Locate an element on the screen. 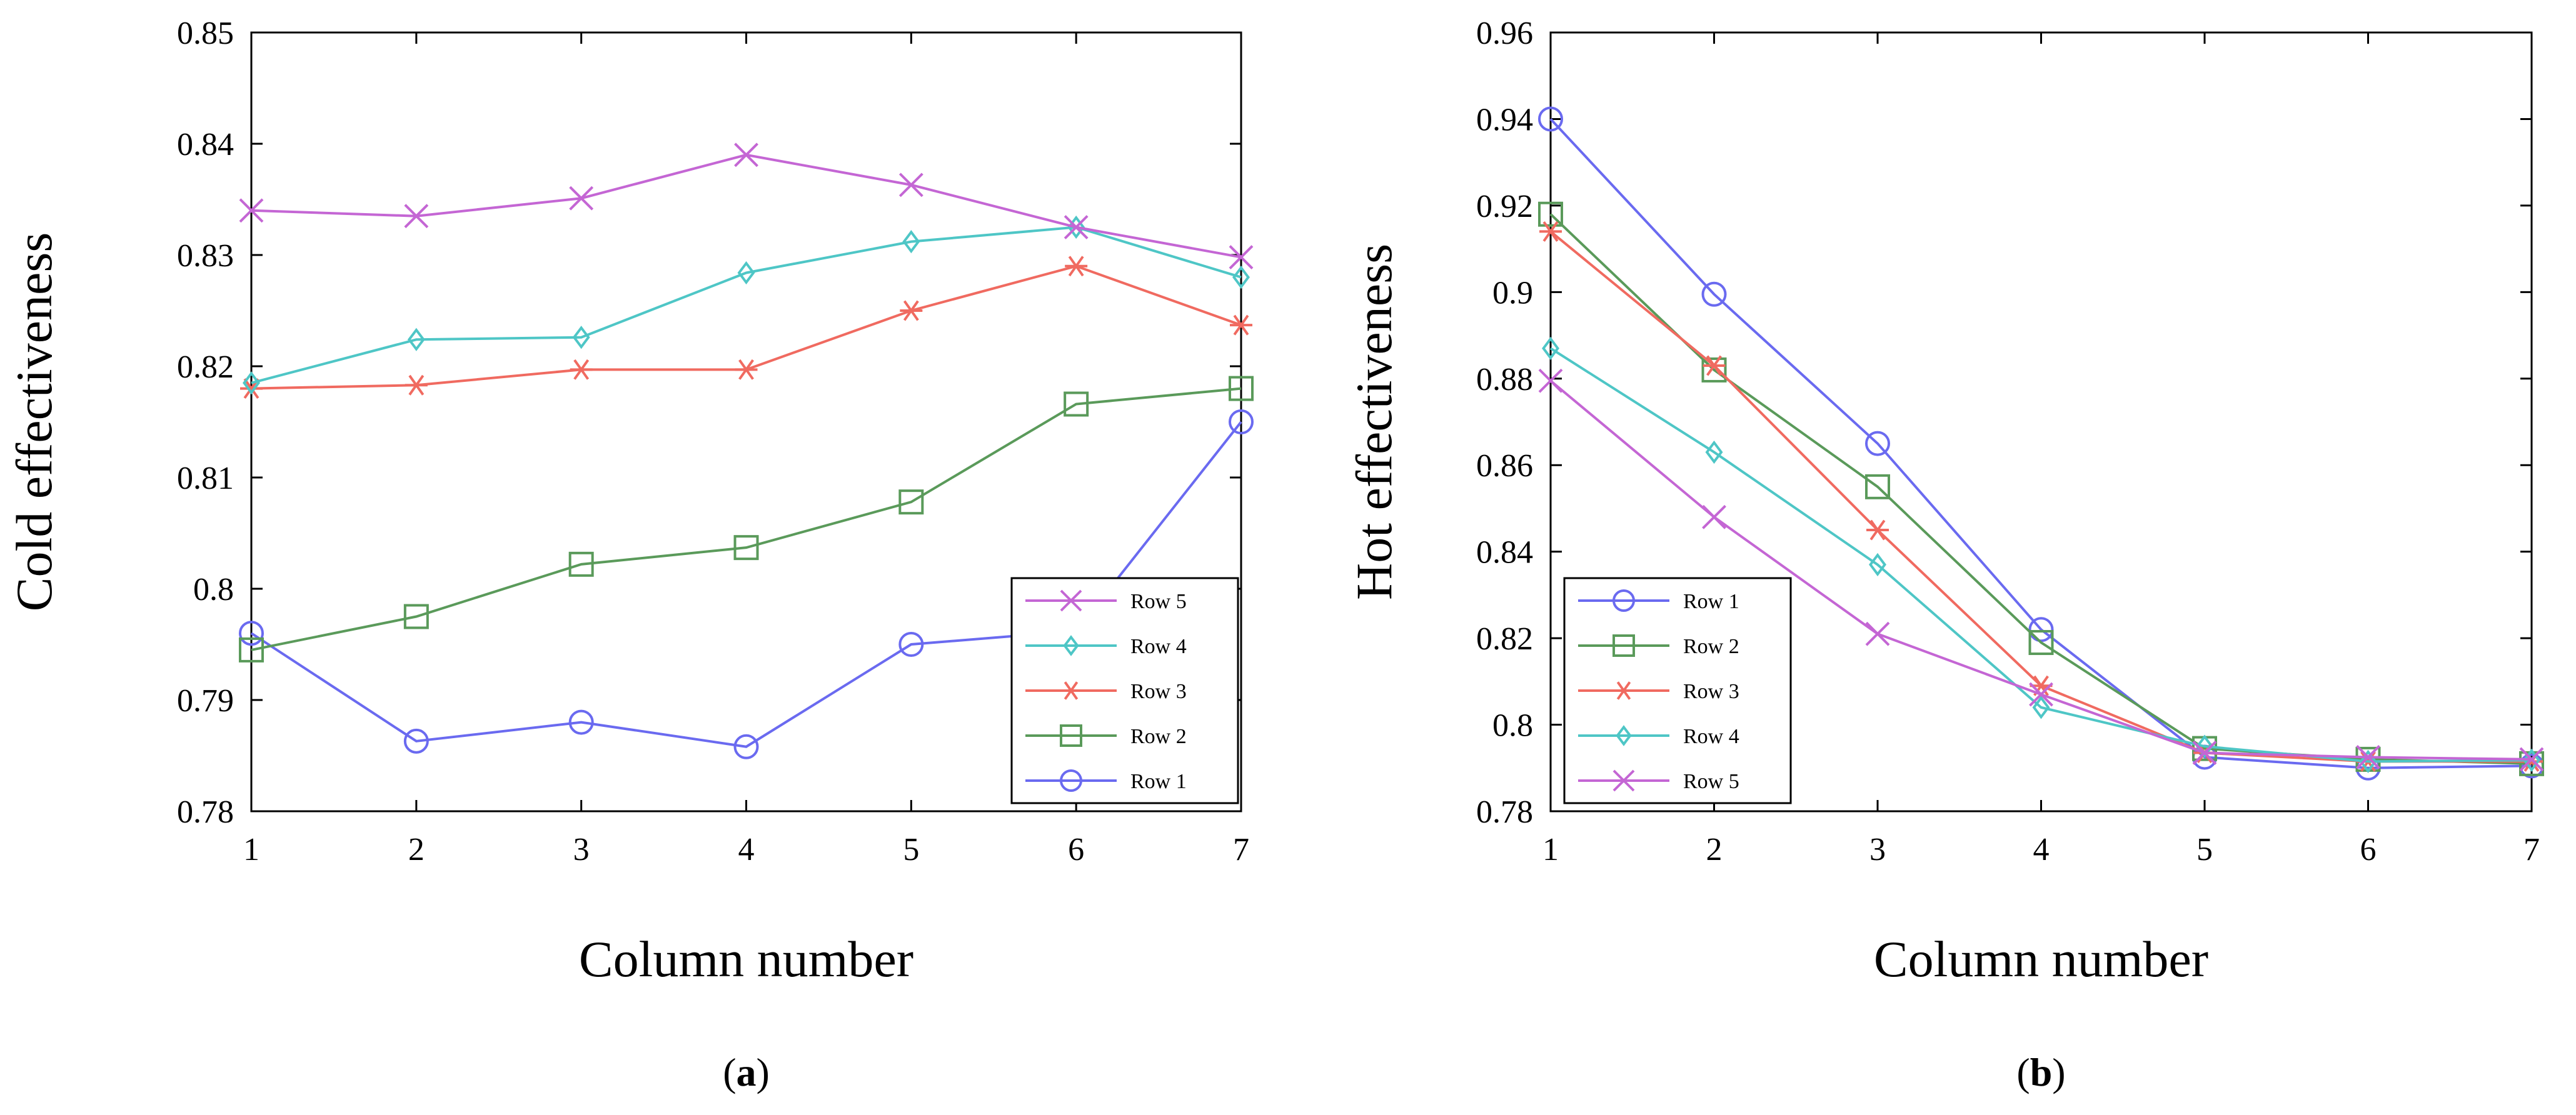  y-tick-label: 0.79 is located at coordinates (205, 701).